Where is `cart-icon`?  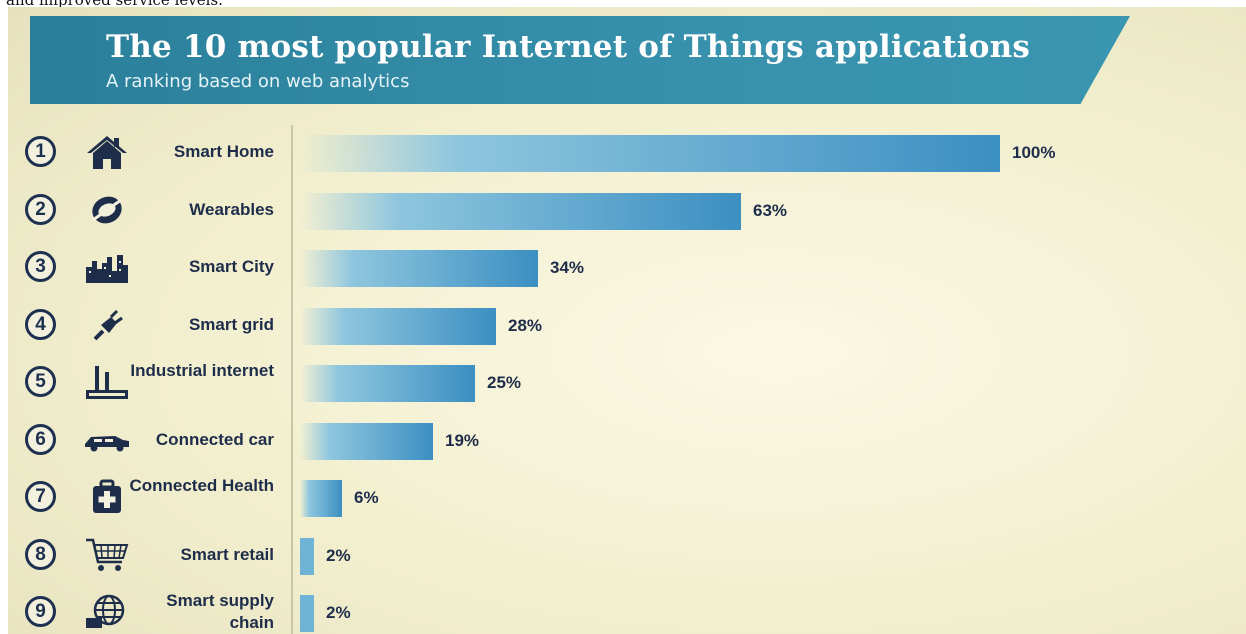
cart-icon is located at coordinates (107, 555).